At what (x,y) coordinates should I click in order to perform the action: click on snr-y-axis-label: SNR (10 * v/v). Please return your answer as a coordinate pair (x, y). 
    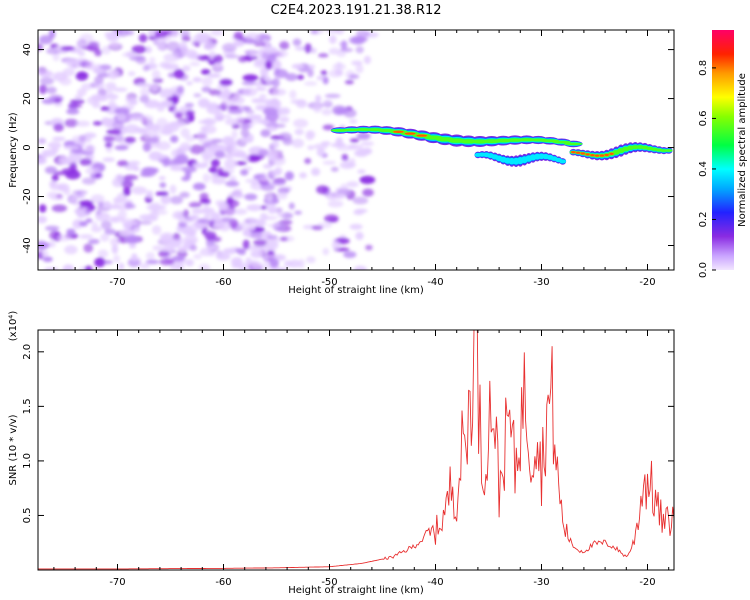
    Looking at the image, I should click on (13, 449).